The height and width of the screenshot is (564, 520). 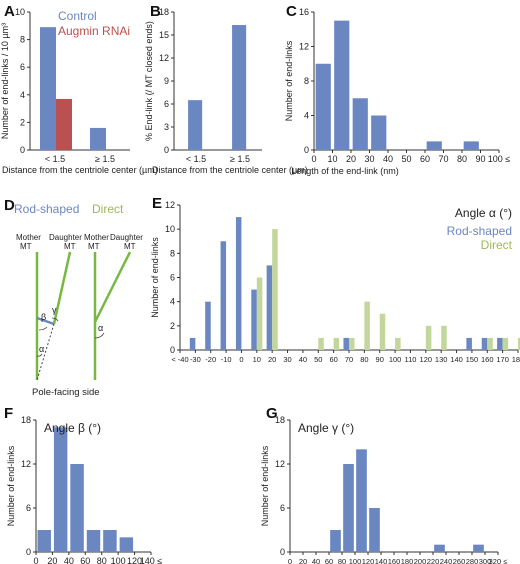 I want to click on x-tick-label: 50, so click(x=406, y=159).